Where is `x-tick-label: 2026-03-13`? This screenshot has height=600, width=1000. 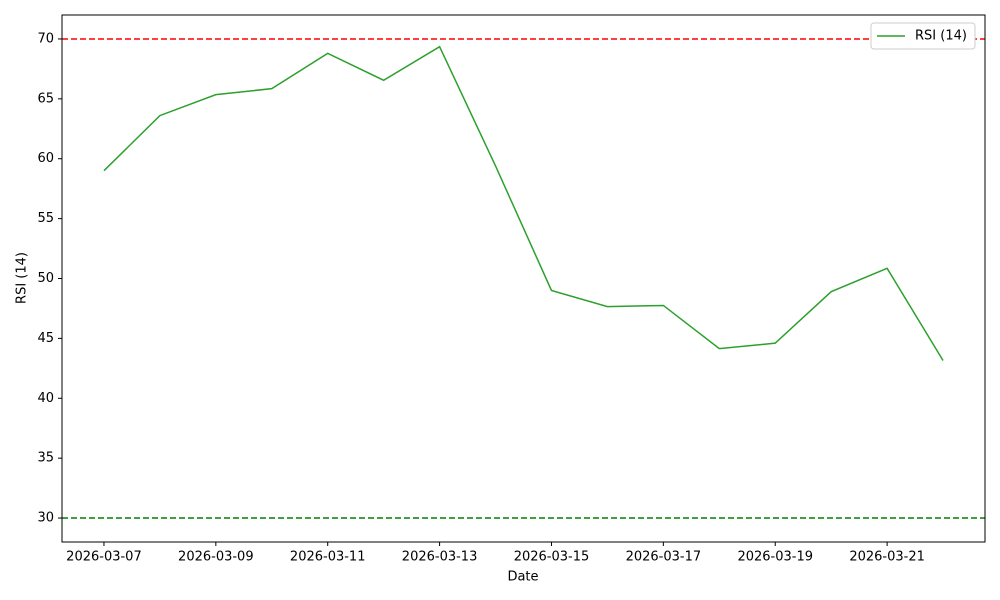
x-tick-label: 2026-03-13 is located at coordinates (440, 557).